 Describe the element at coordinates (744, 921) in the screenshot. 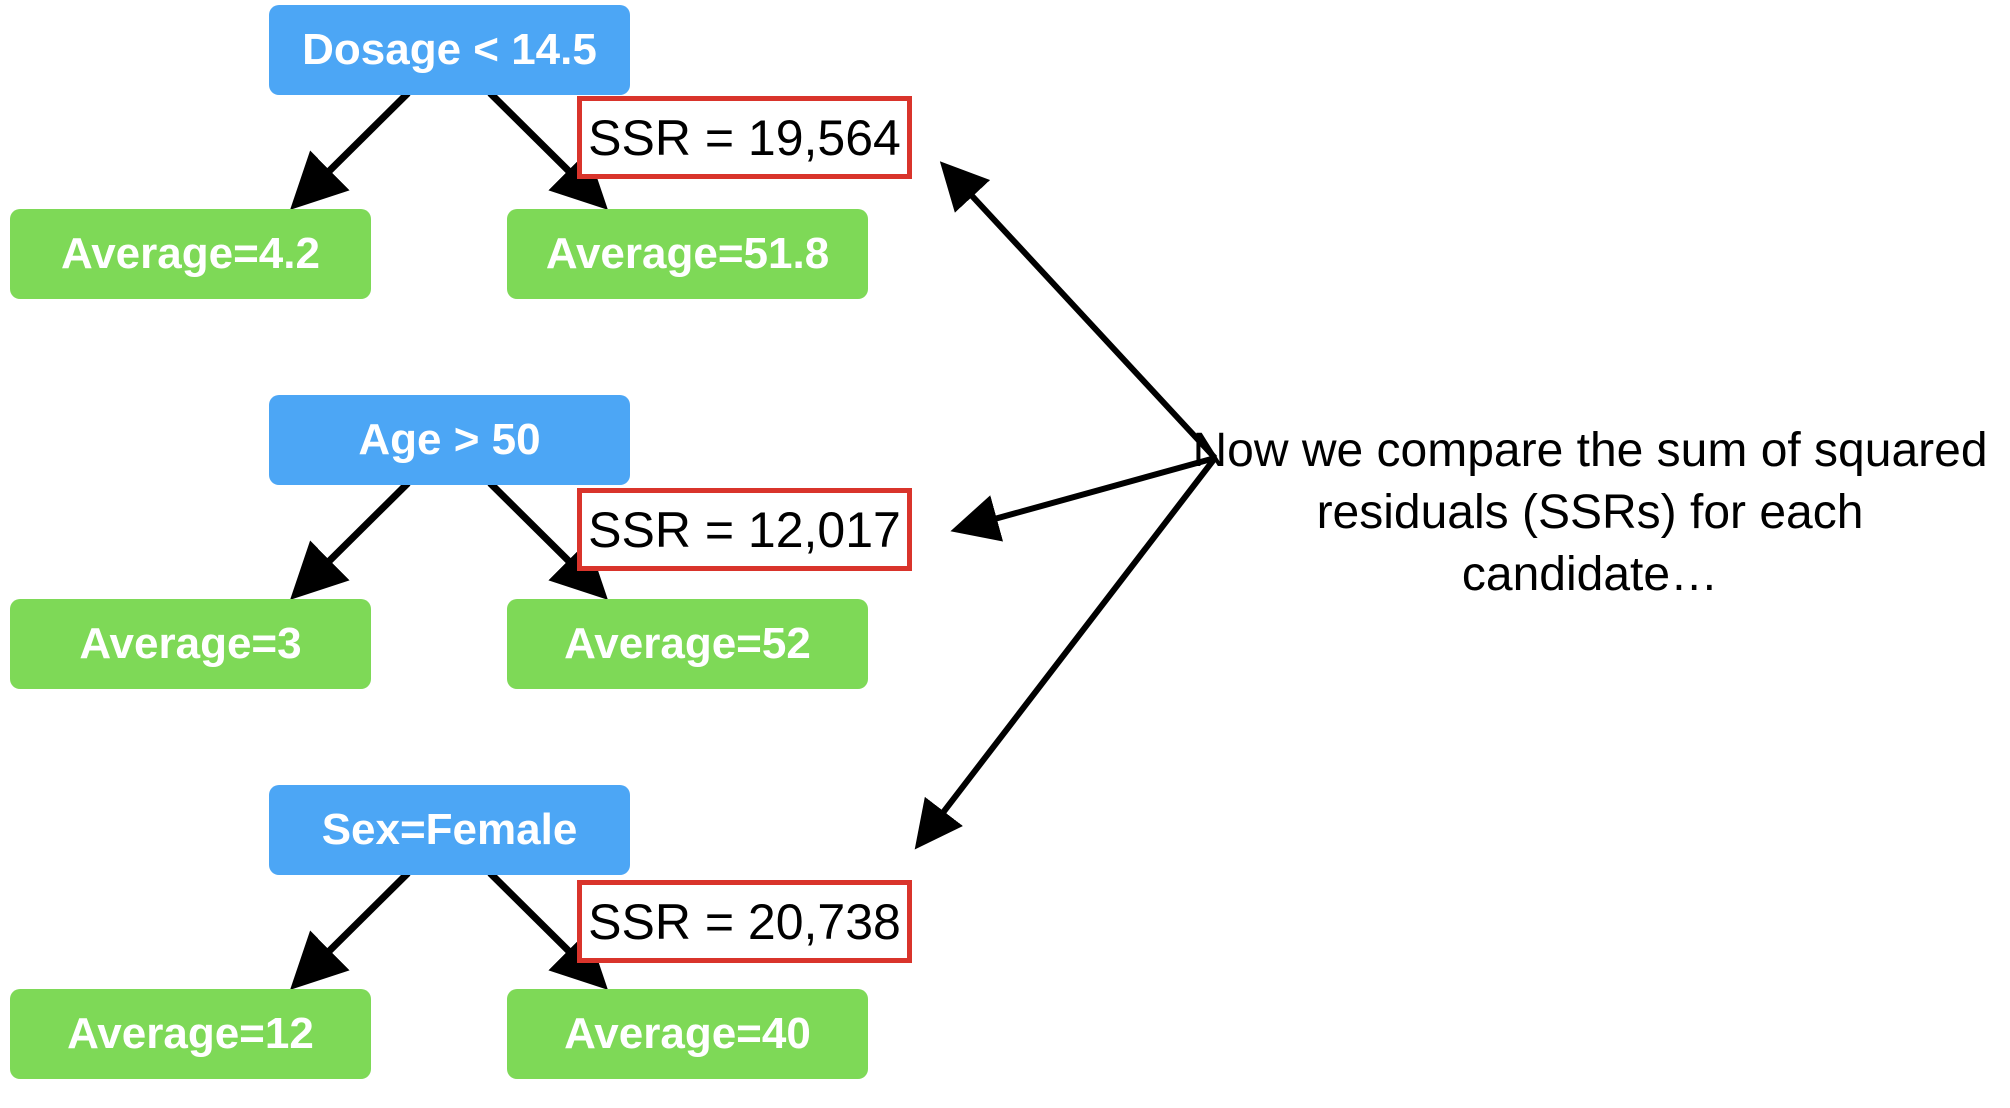

I see `tree3-ssr-box: SSR = 20,738` at that location.